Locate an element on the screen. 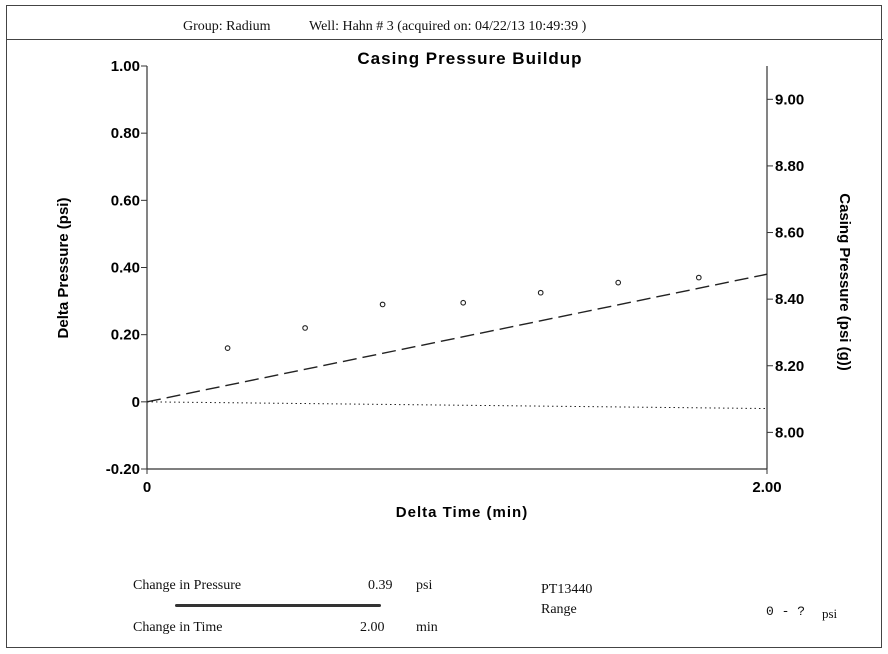 Image resolution: width=888 pixels, height=654 pixels. y2-tick-label: 9.00 is located at coordinates (789, 99).